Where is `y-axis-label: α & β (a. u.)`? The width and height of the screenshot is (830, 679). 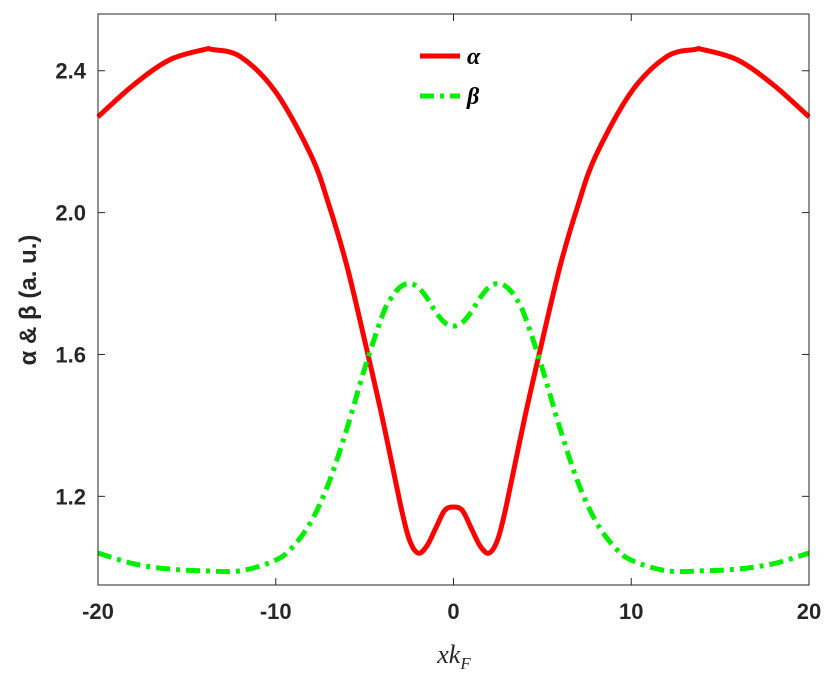 y-axis-label: α & β (a. u.) is located at coordinates (28, 300).